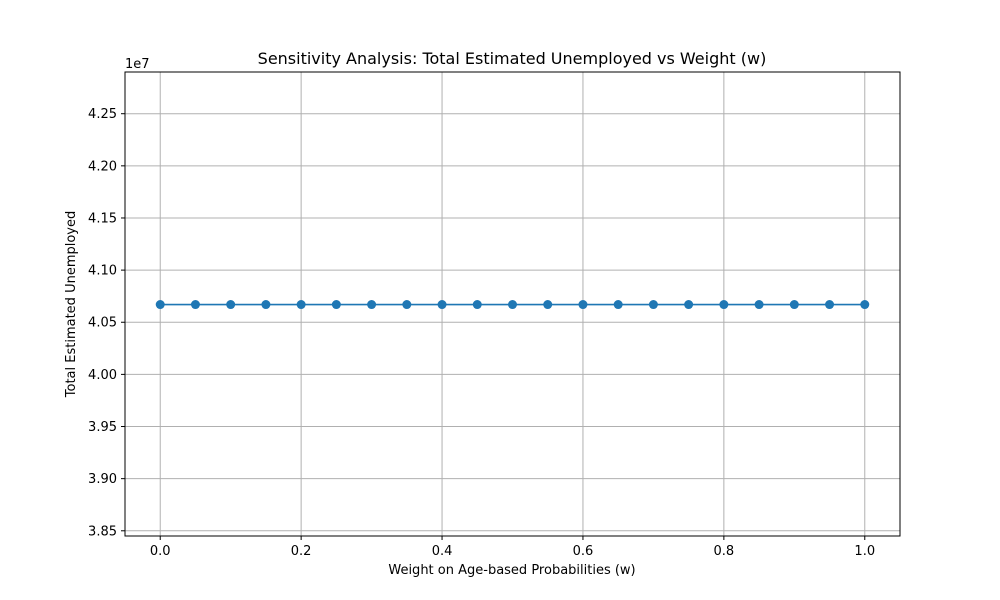  Describe the element at coordinates (102, 271) in the screenshot. I see `y-tick-label: 4.10` at that location.